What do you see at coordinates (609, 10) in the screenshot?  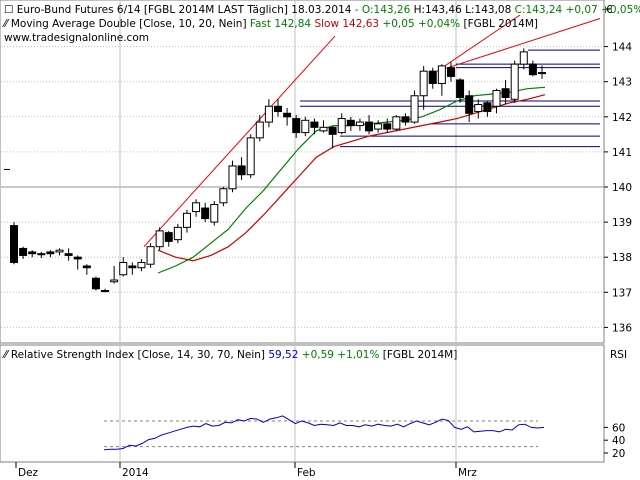 I see `currency-label: €` at bounding box center [609, 10].